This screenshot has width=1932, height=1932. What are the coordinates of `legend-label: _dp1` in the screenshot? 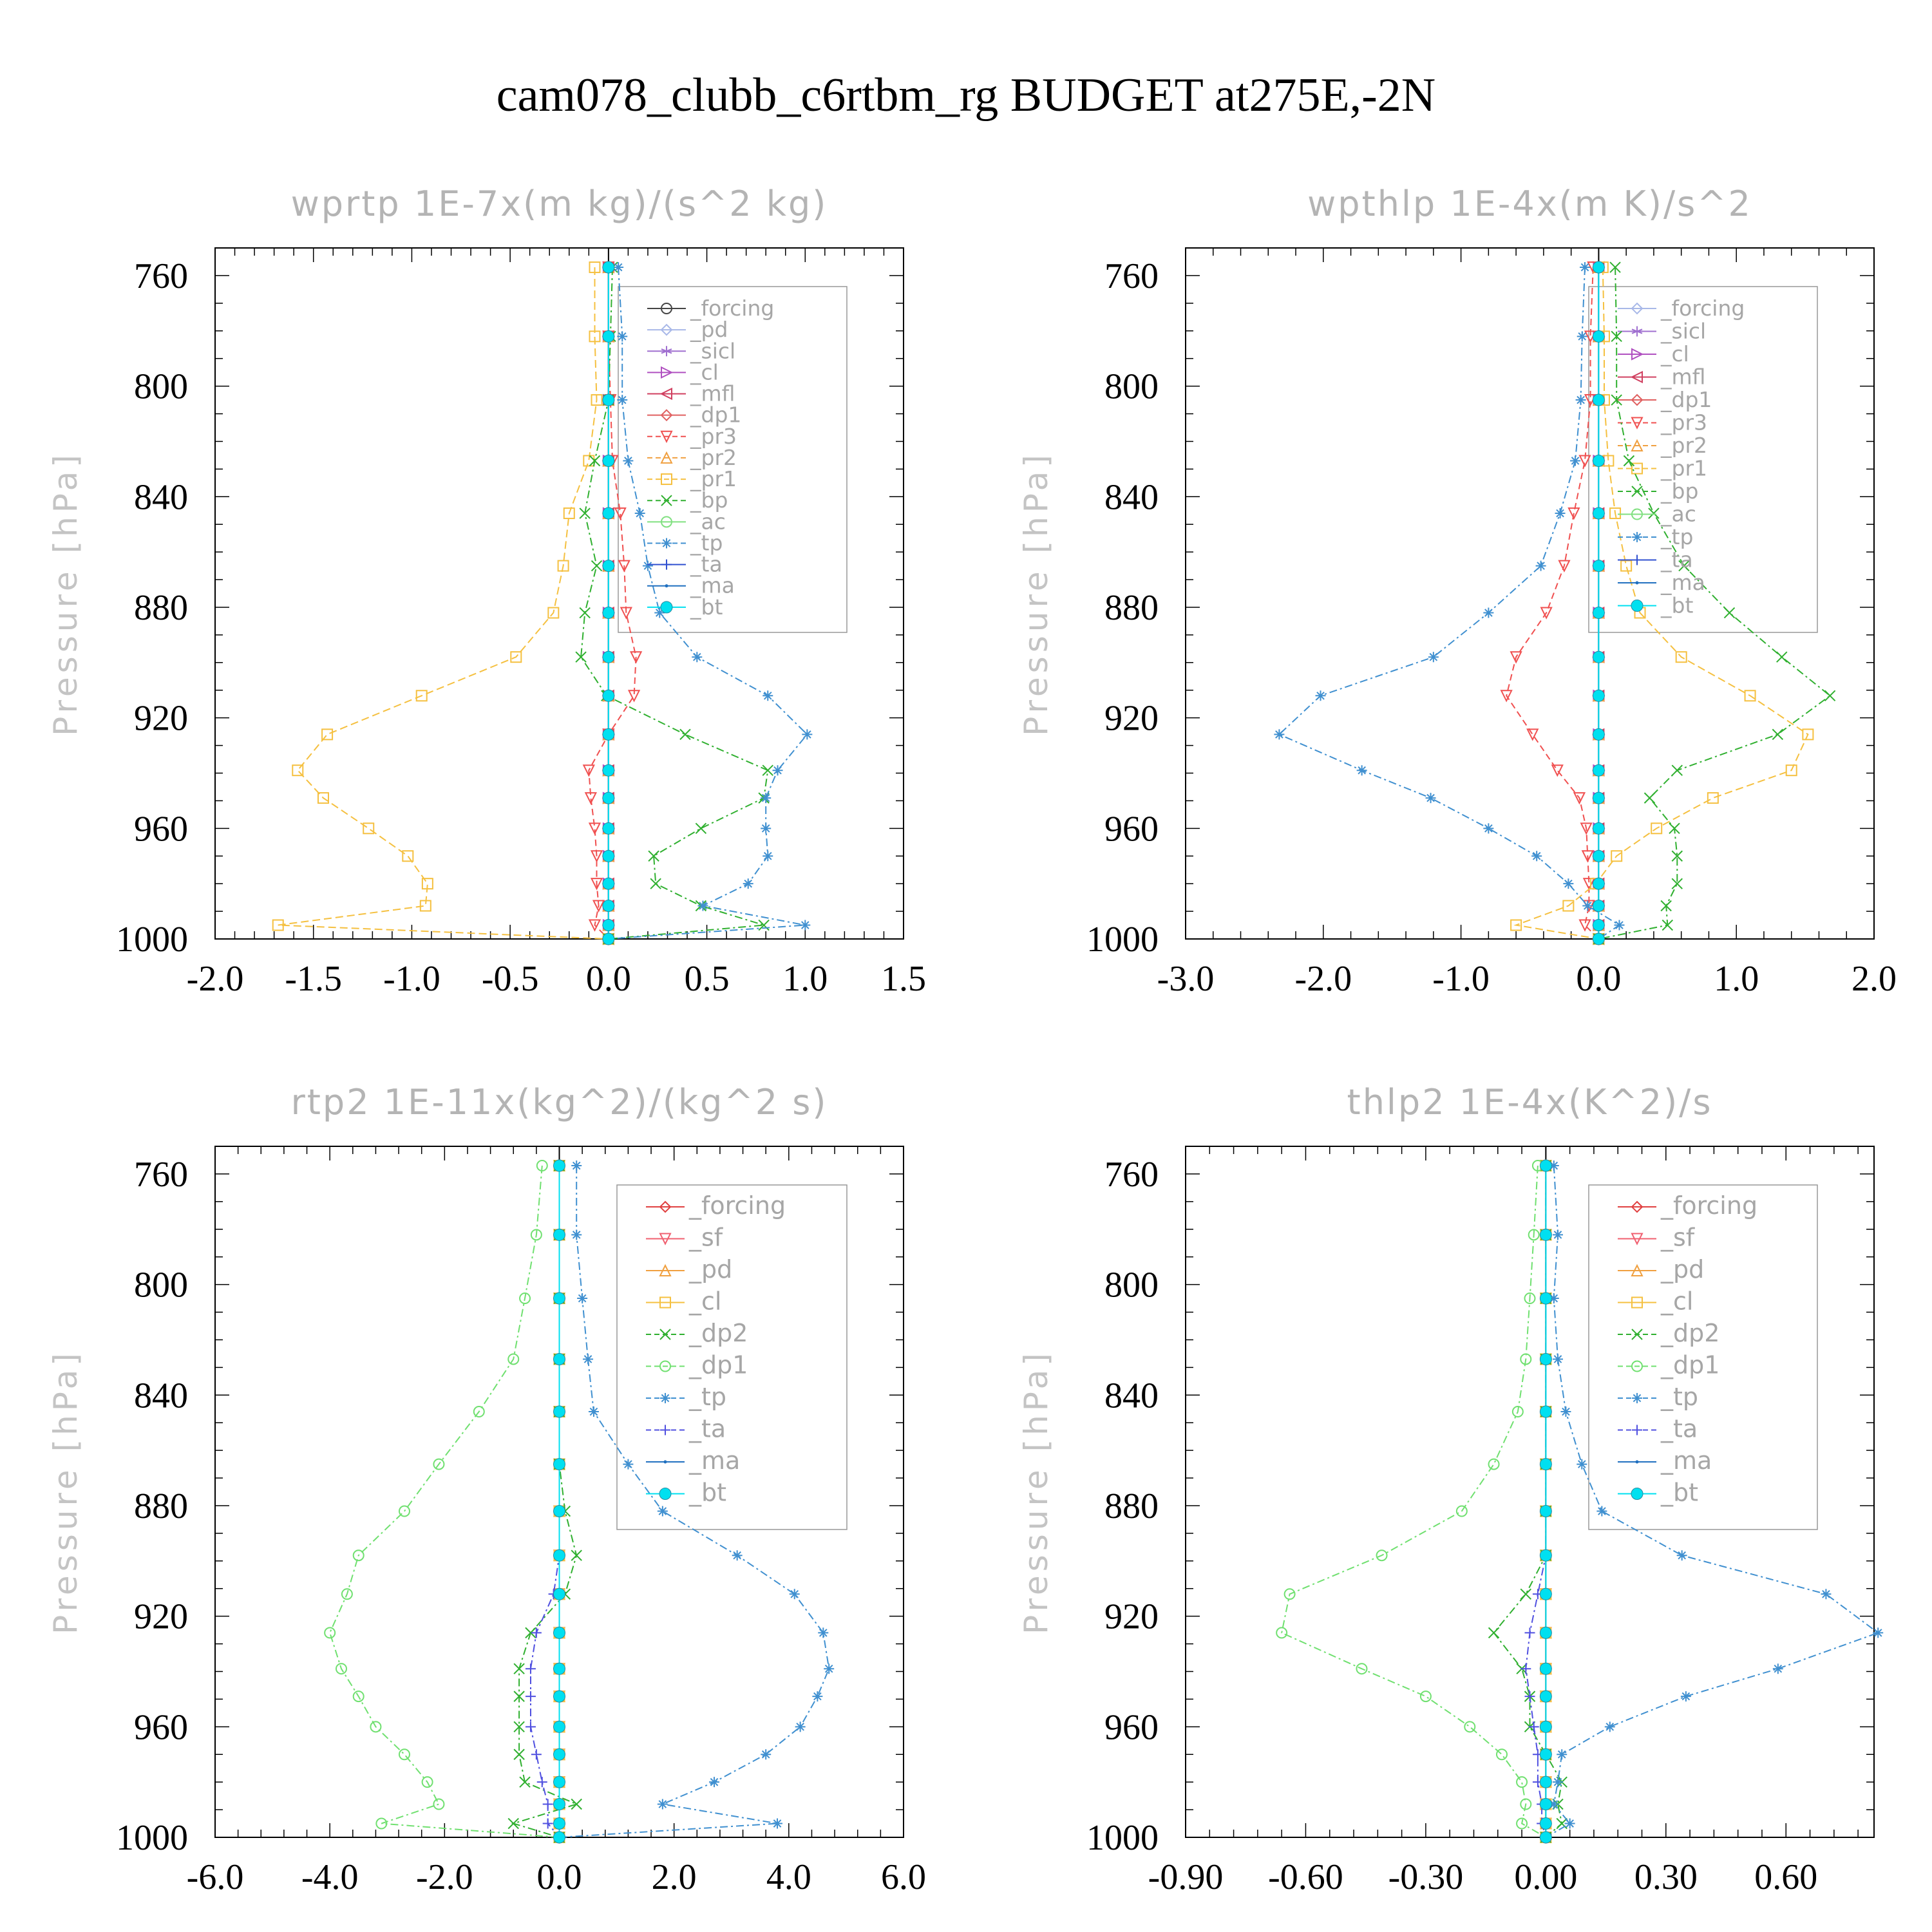 It's located at (718, 1365).